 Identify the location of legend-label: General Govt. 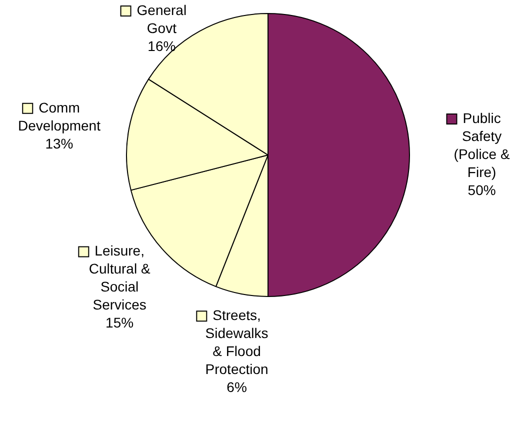
(161, 19).